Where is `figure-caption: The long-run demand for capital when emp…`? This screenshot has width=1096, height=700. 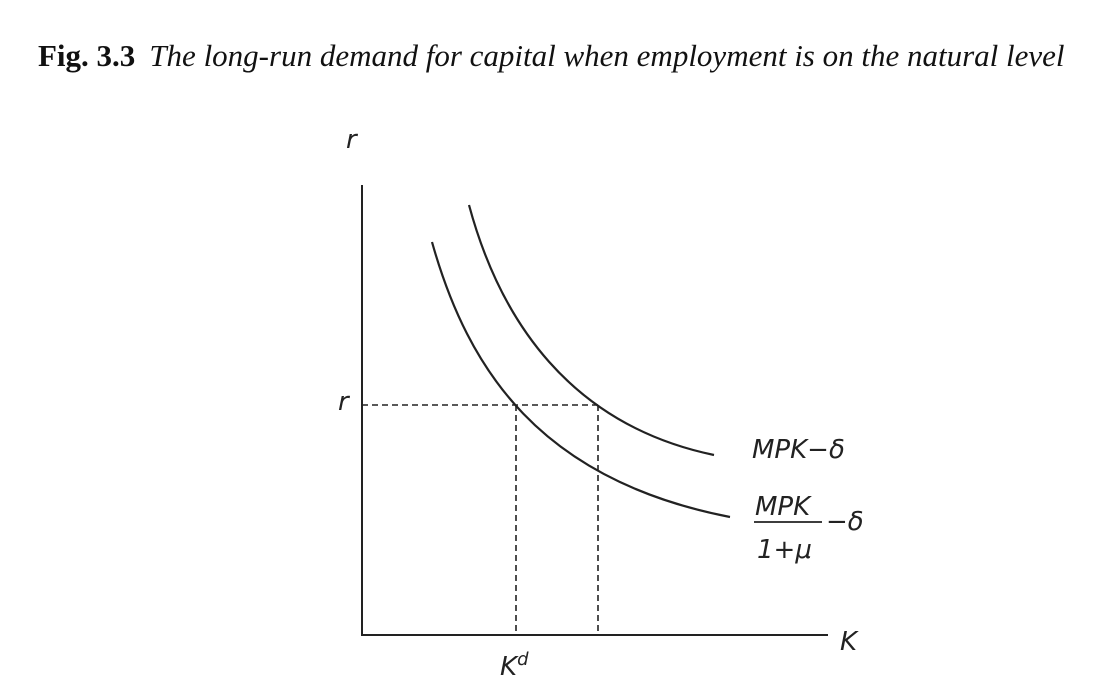 figure-caption: The long-run demand for capital when emp… is located at coordinates (606, 55).